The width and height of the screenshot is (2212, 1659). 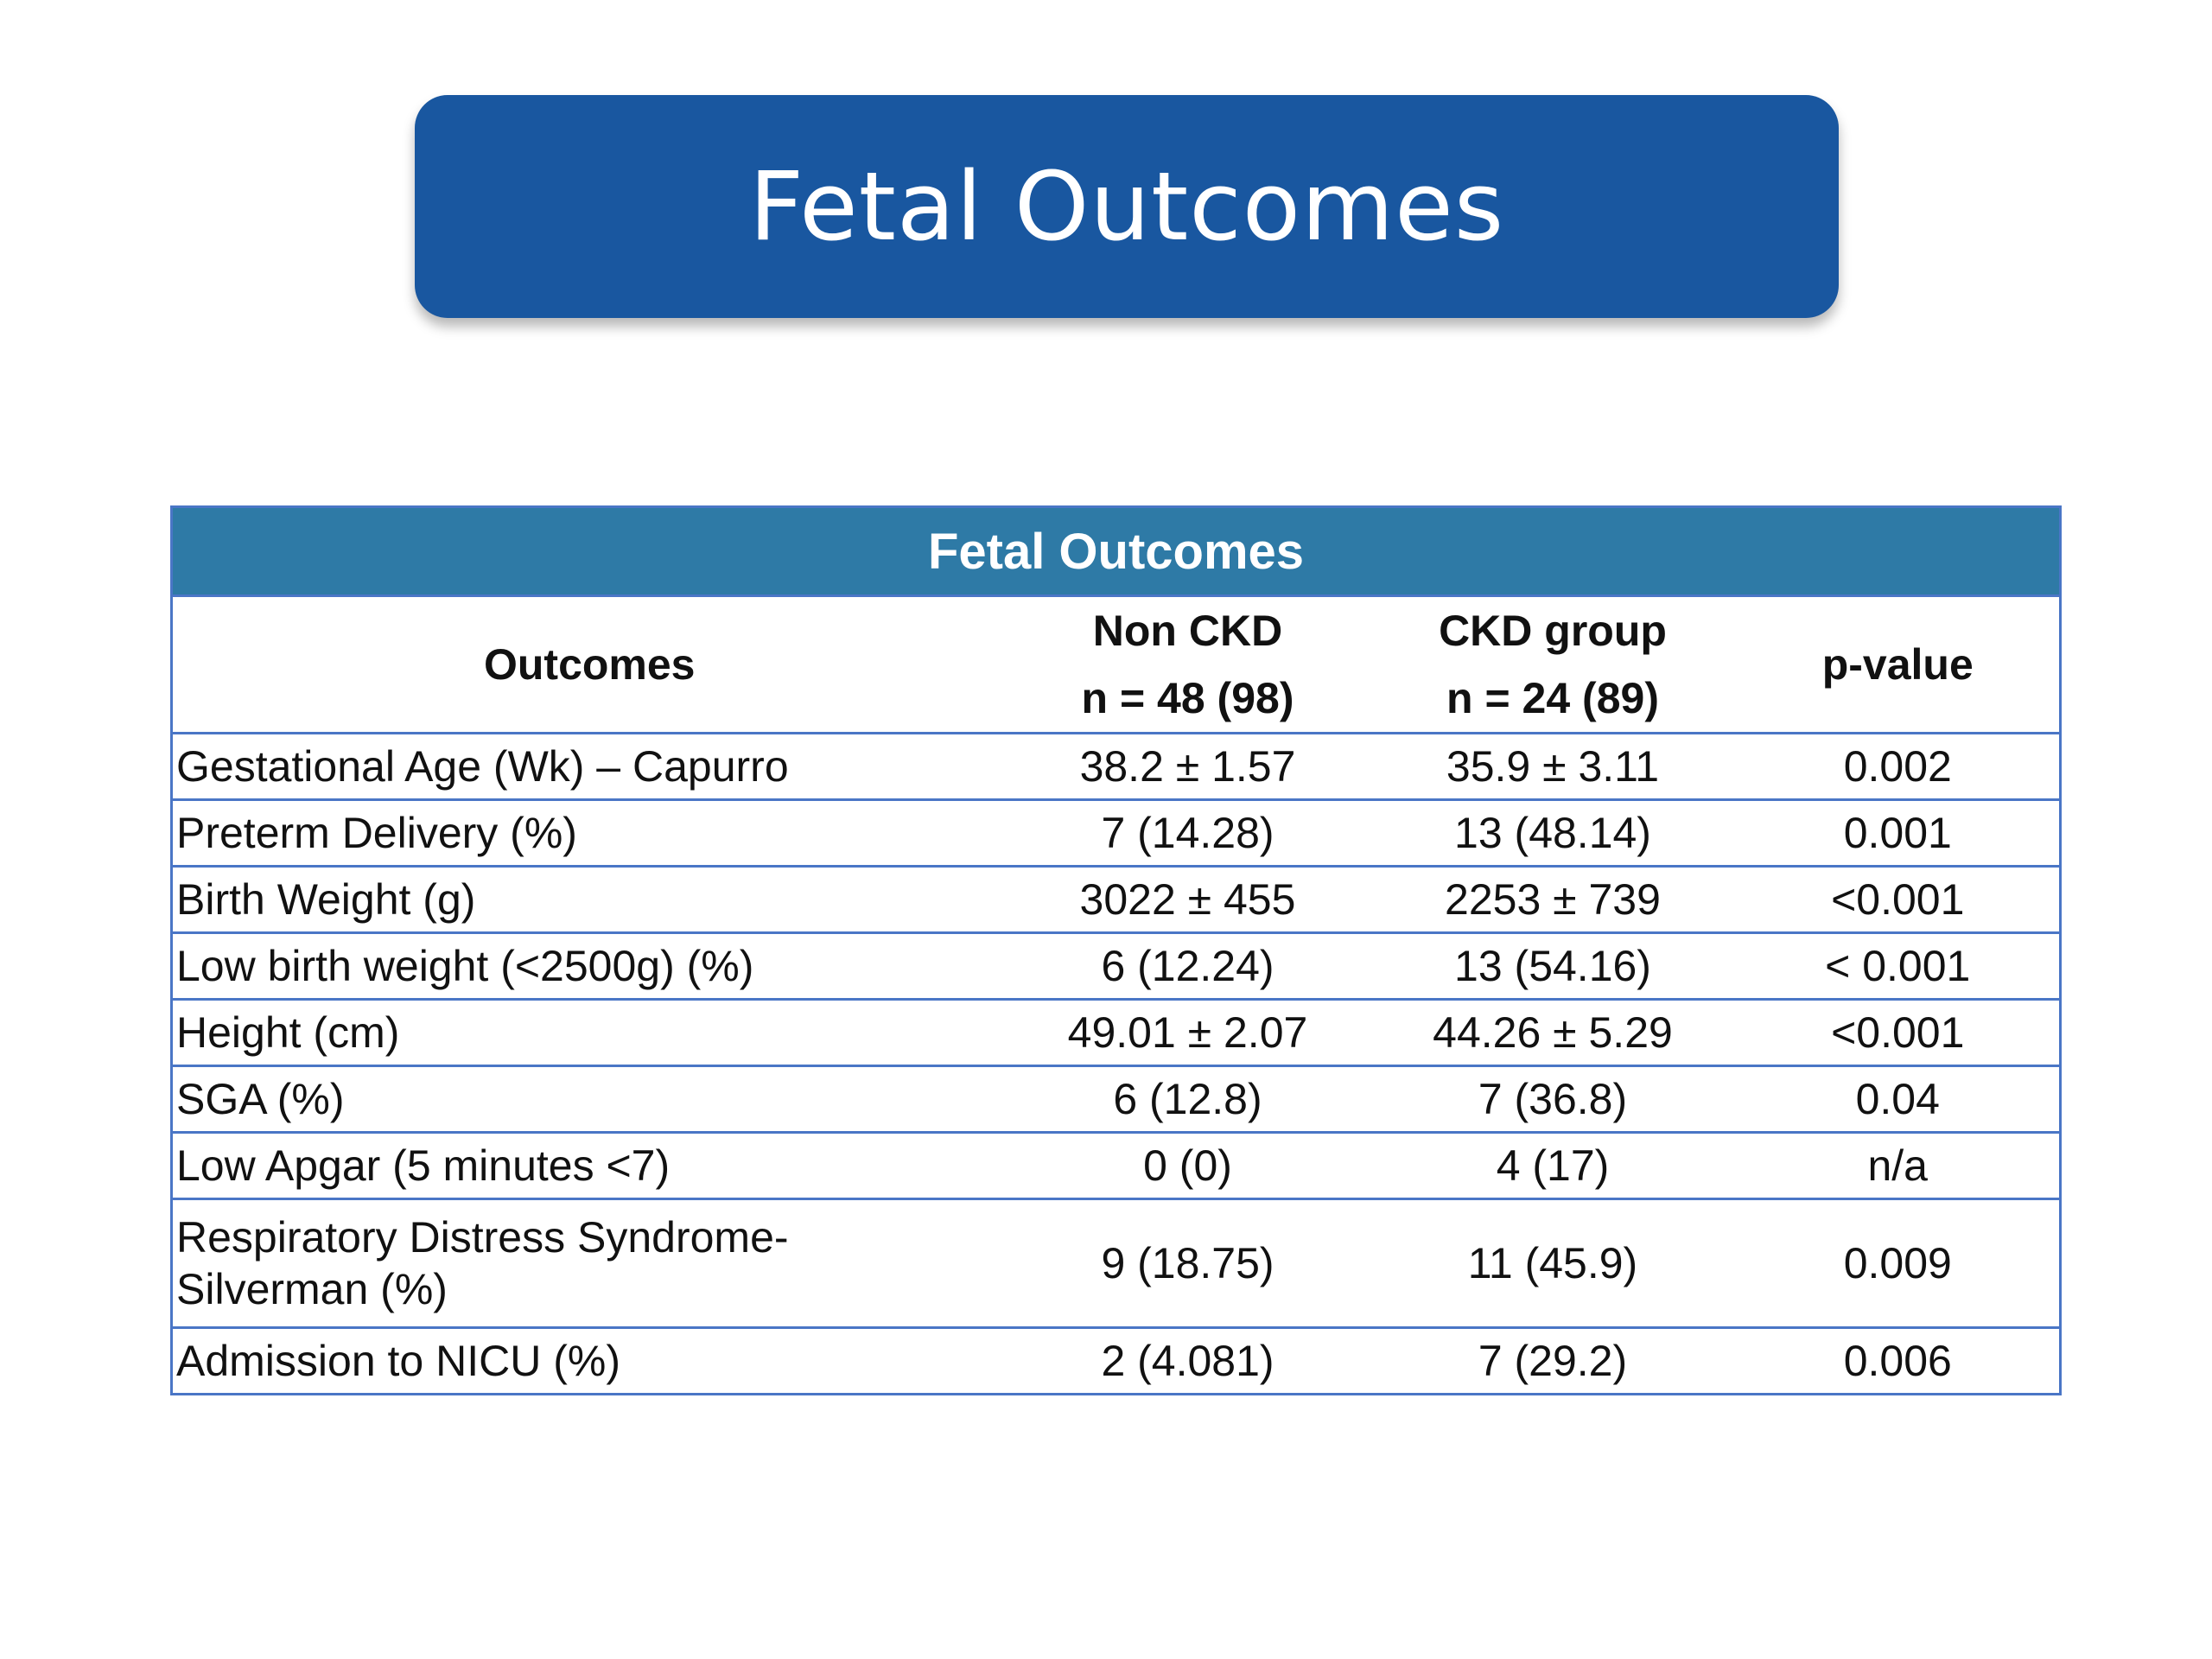 What do you see at coordinates (1188, 833) in the screenshot?
I see `non-ckd-value: 7 (14.28)` at bounding box center [1188, 833].